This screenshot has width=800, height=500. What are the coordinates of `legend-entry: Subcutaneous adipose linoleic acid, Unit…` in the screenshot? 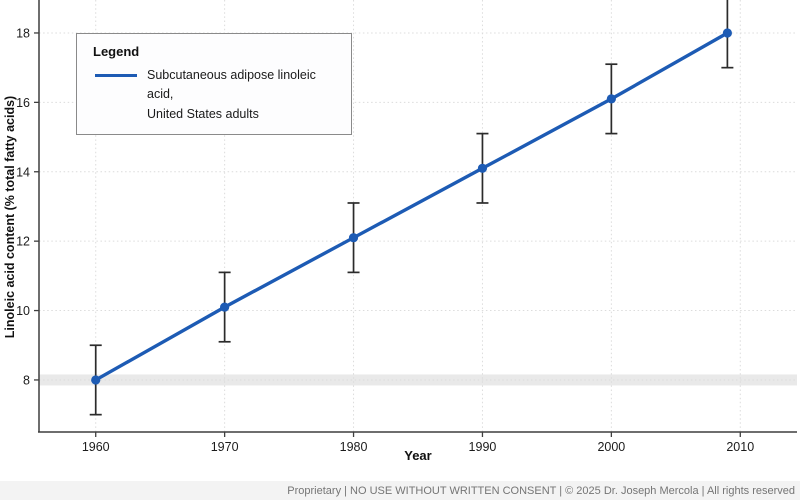 It's located at (218, 95).